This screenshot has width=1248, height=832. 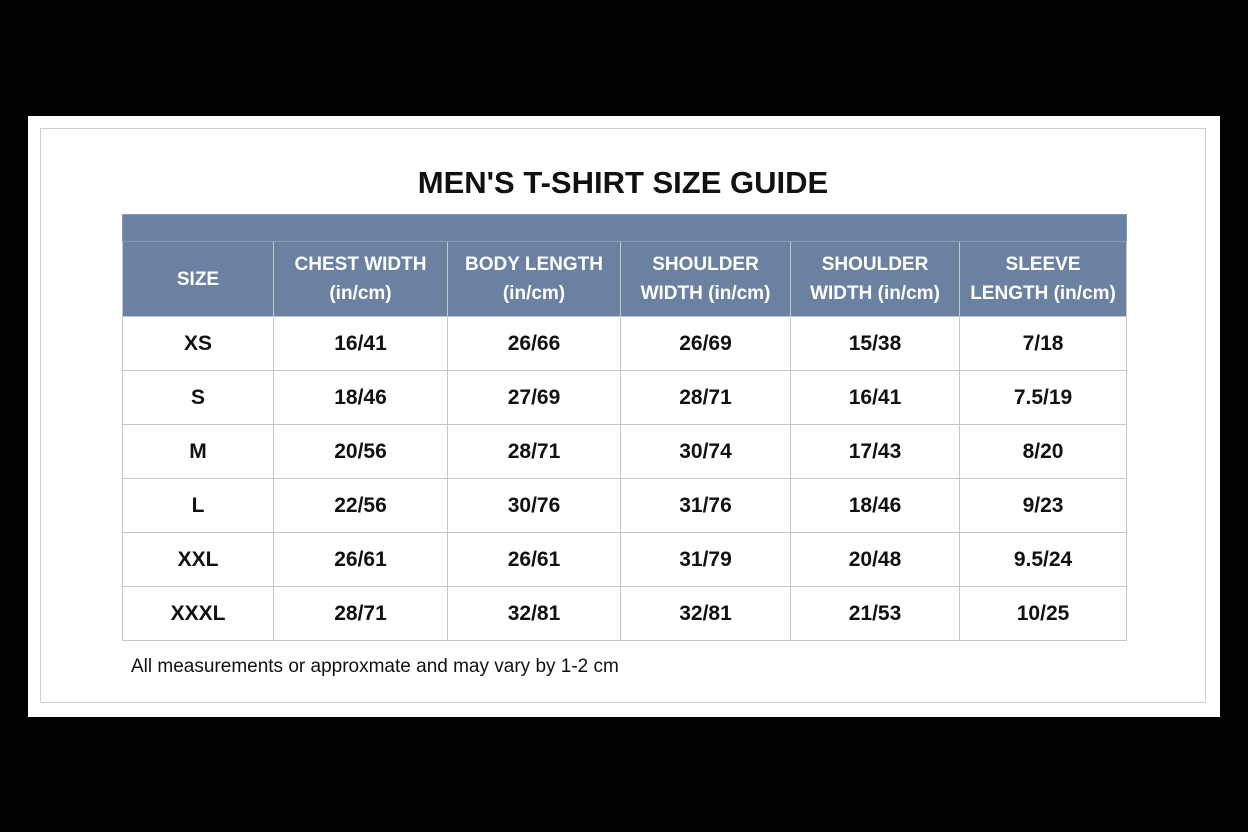 What do you see at coordinates (875, 343) in the screenshot?
I see `measurement-cell: 15/38` at bounding box center [875, 343].